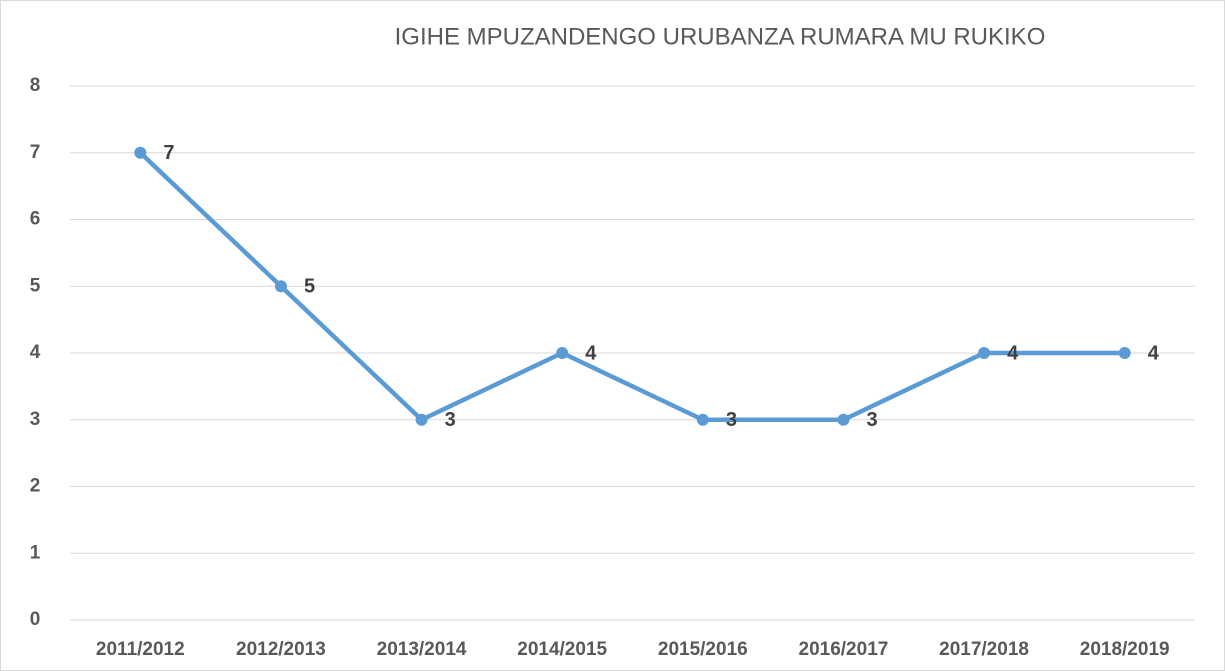  What do you see at coordinates (35, 219) in the screenshot?
I see `y-tick-label: 6` at bounding box center [35, 219].